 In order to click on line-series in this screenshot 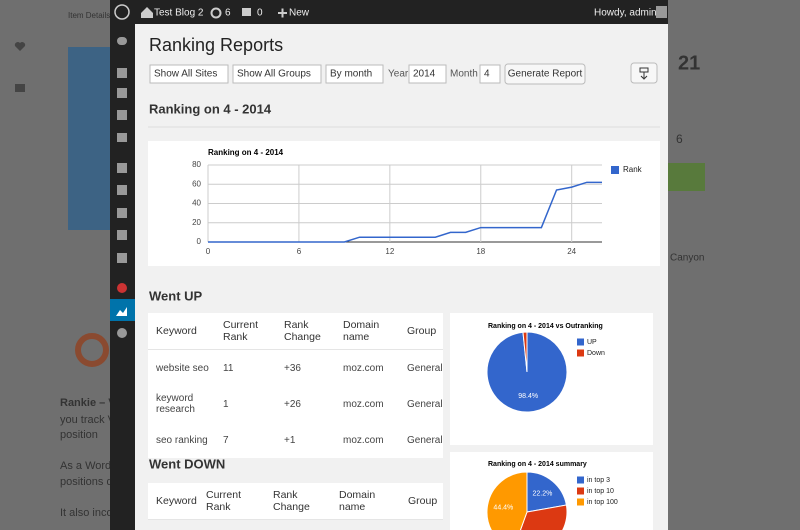, I will do `click(405, 212)`.